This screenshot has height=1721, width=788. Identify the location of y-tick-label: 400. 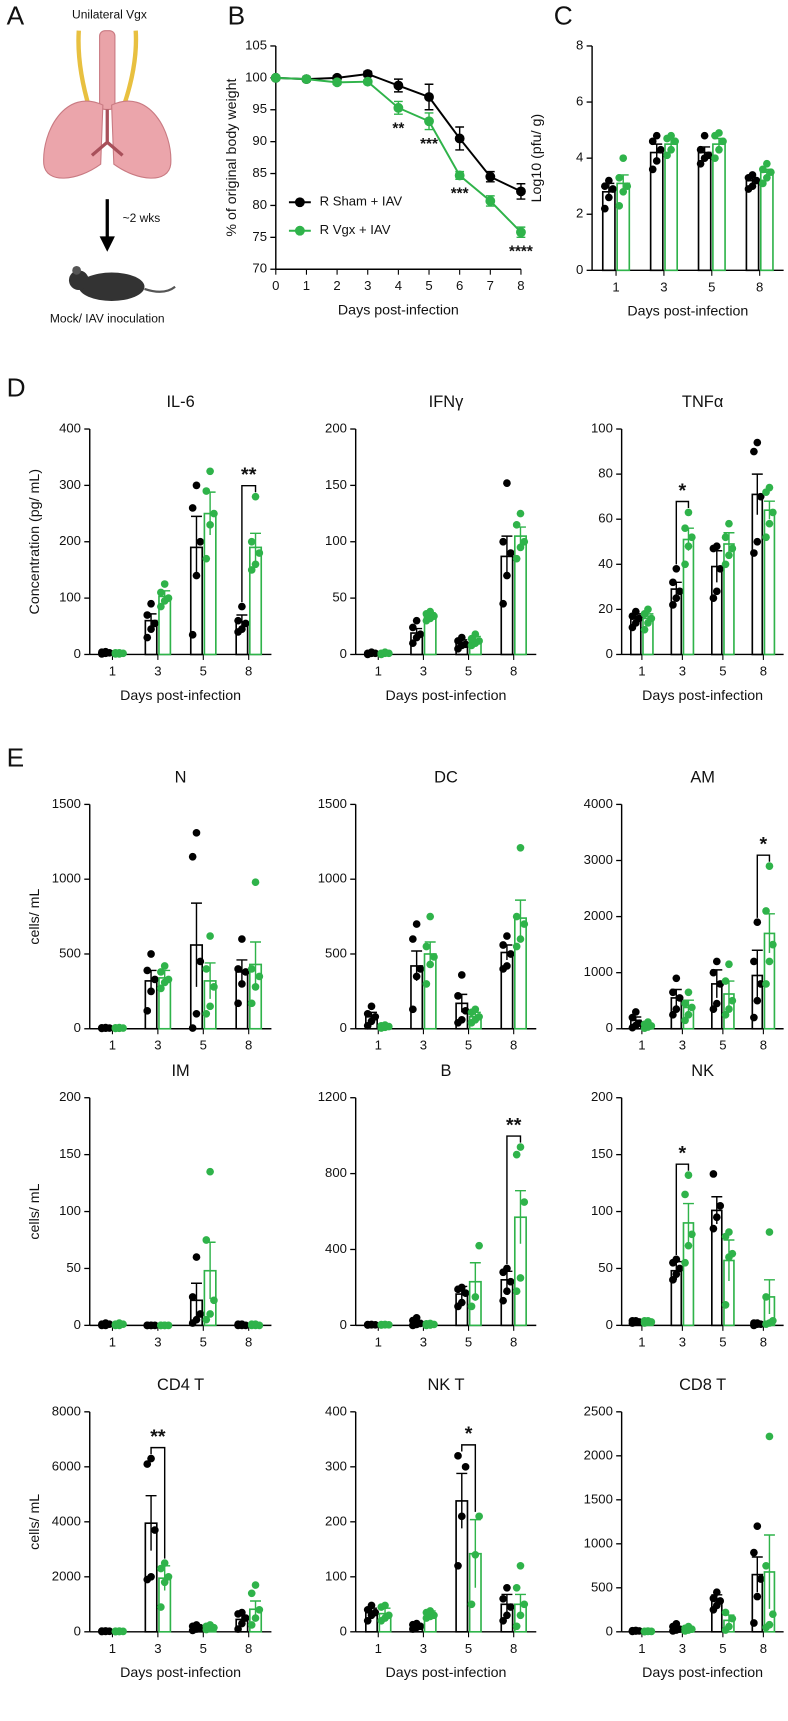
(336, 1248).